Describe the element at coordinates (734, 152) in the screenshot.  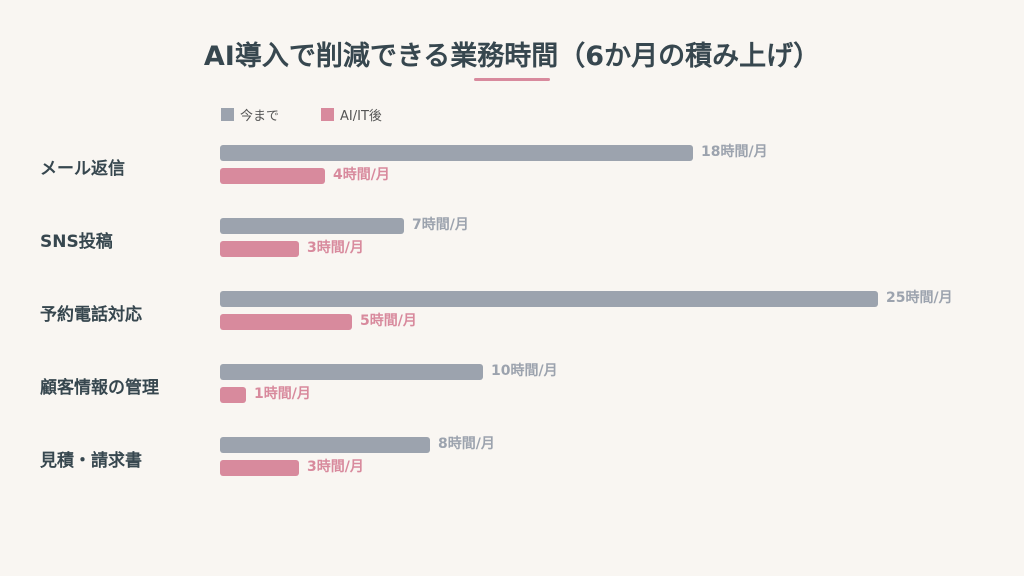
I see `value-label-before: 18時間/月` at that location.